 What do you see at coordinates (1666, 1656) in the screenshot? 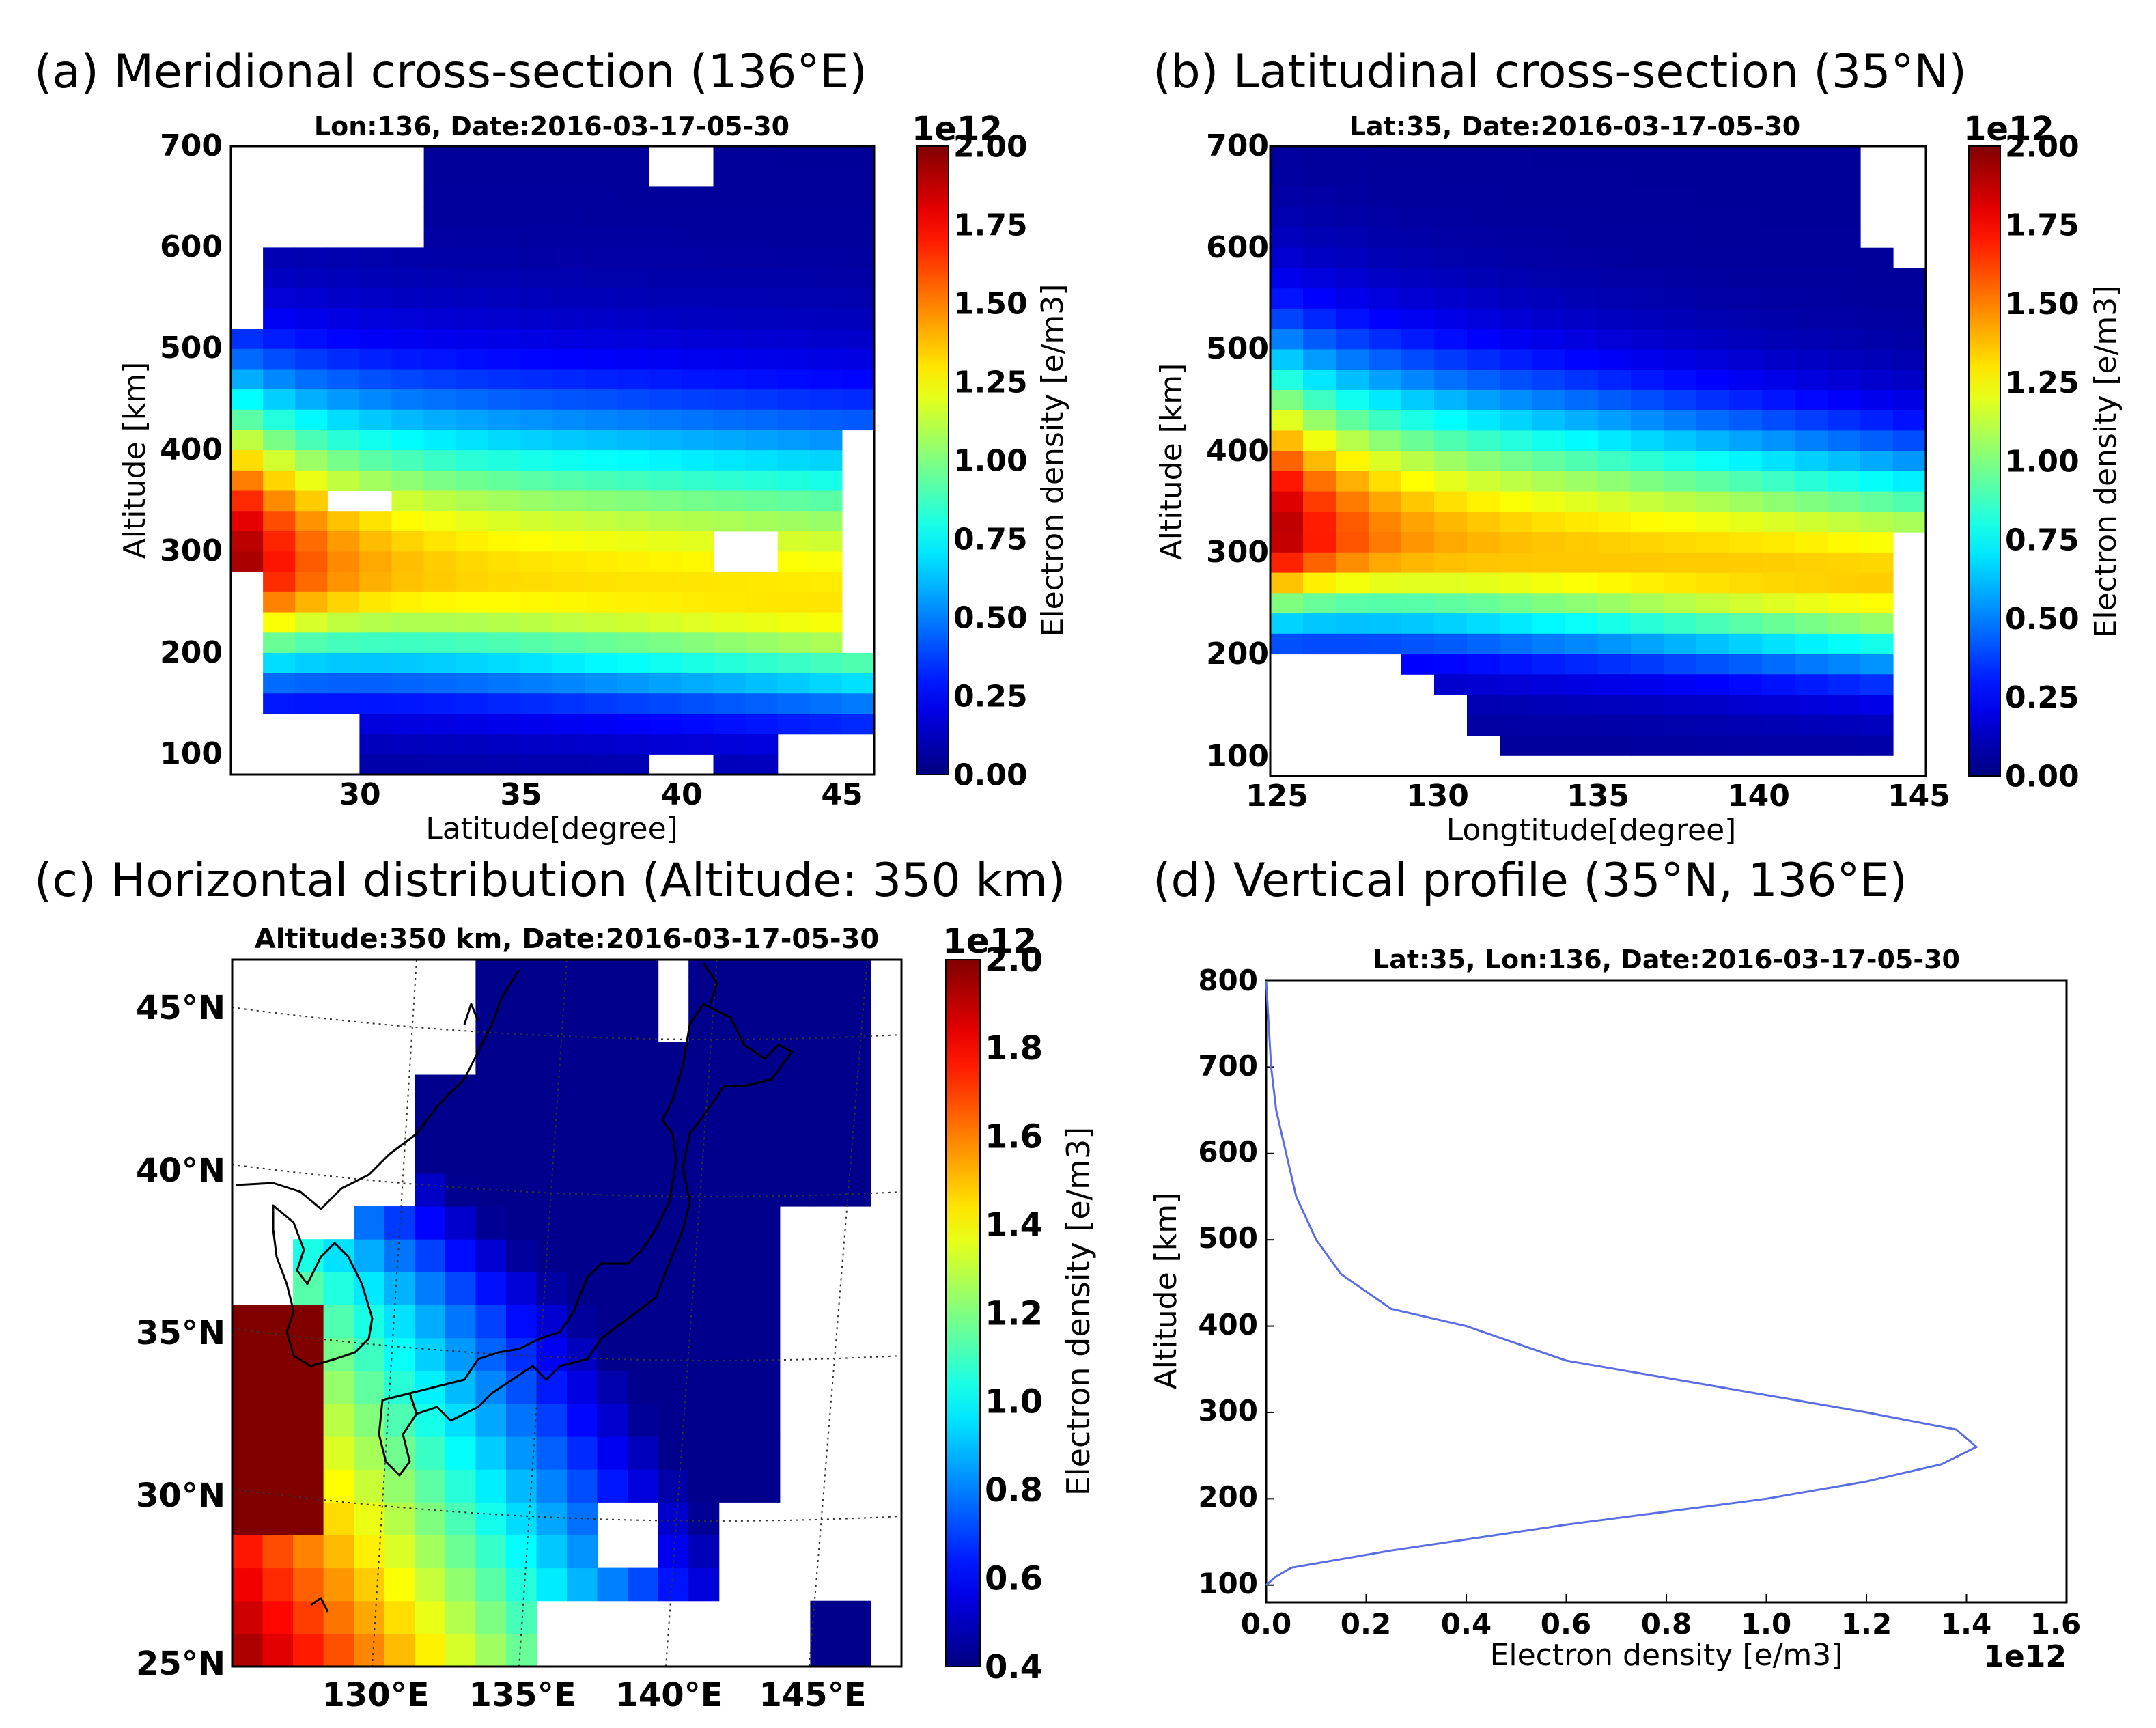
I see `panel-d-xlabel: Electron density [e/m3]` at bounding box center [1666, 1656].